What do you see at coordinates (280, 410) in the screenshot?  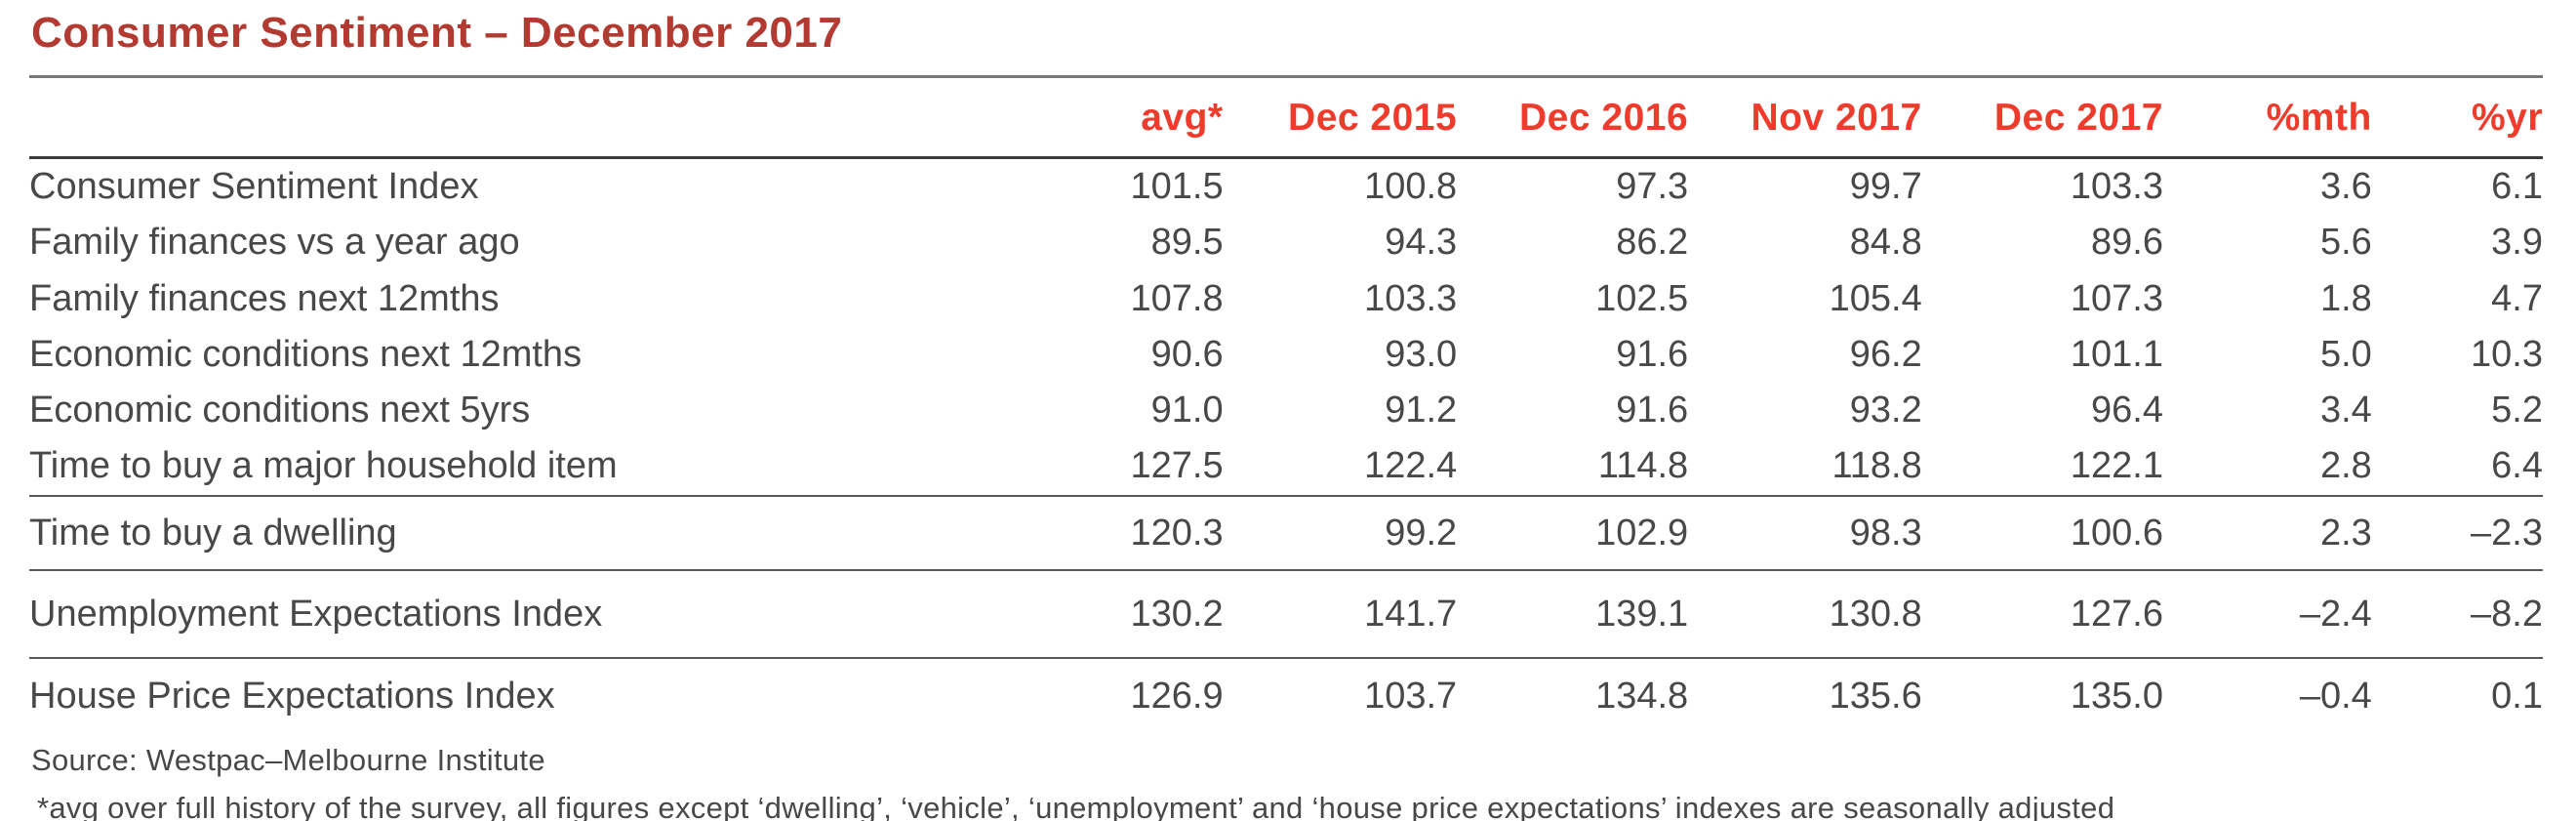 I see `row-label: Economic conditions next 5yrs` at bounding box center [280, 410].